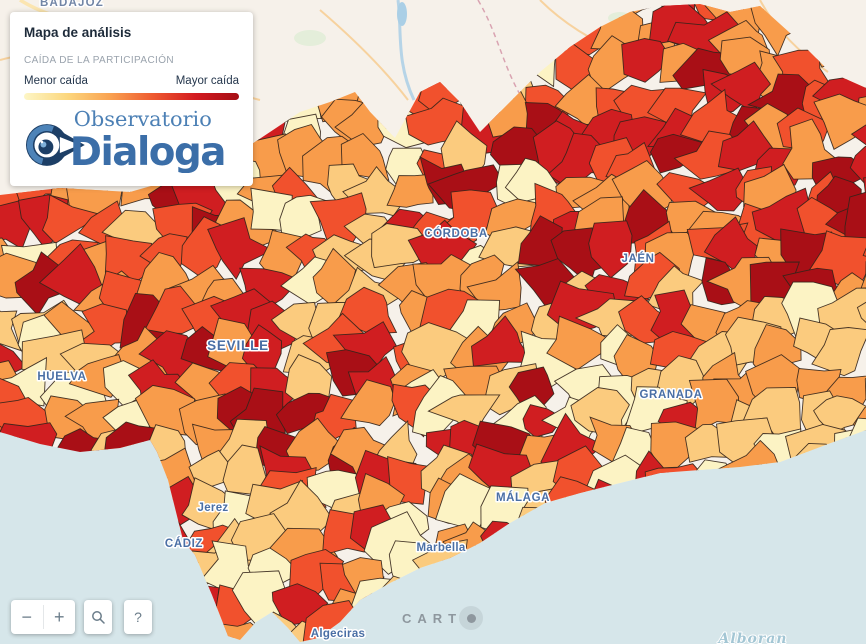  What do you see at coordinates (440, 548) in the screenshot?
I see `map-label-marbella: Marbella` at bounding box center [440, 548].